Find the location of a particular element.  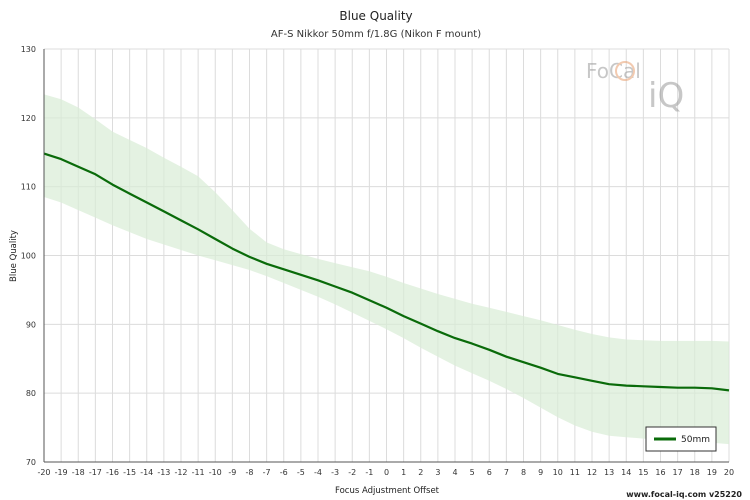

y-tick-label: 120 is located at coordinates (28, 118).